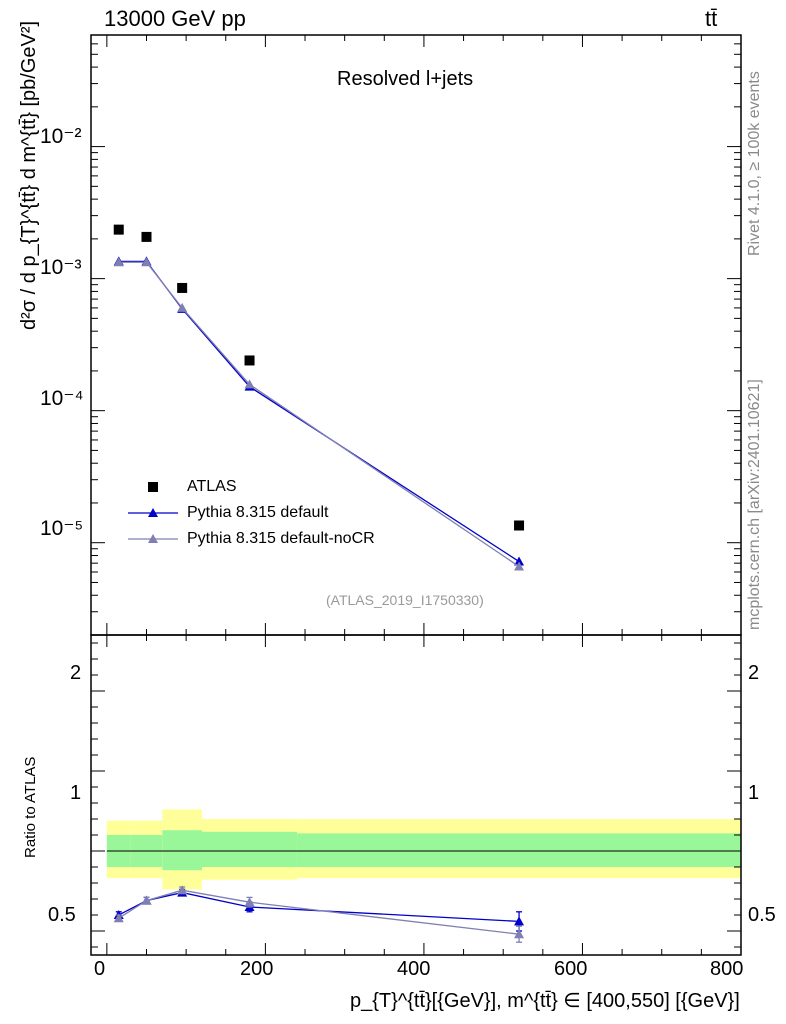 The width and height of the screenshot is (786, 1024). What do you see at coordinates (62, 528) in the screenshot?
I see `ytick-main-1e-5: 10⁻⁵` at bounding box center [62, 528].